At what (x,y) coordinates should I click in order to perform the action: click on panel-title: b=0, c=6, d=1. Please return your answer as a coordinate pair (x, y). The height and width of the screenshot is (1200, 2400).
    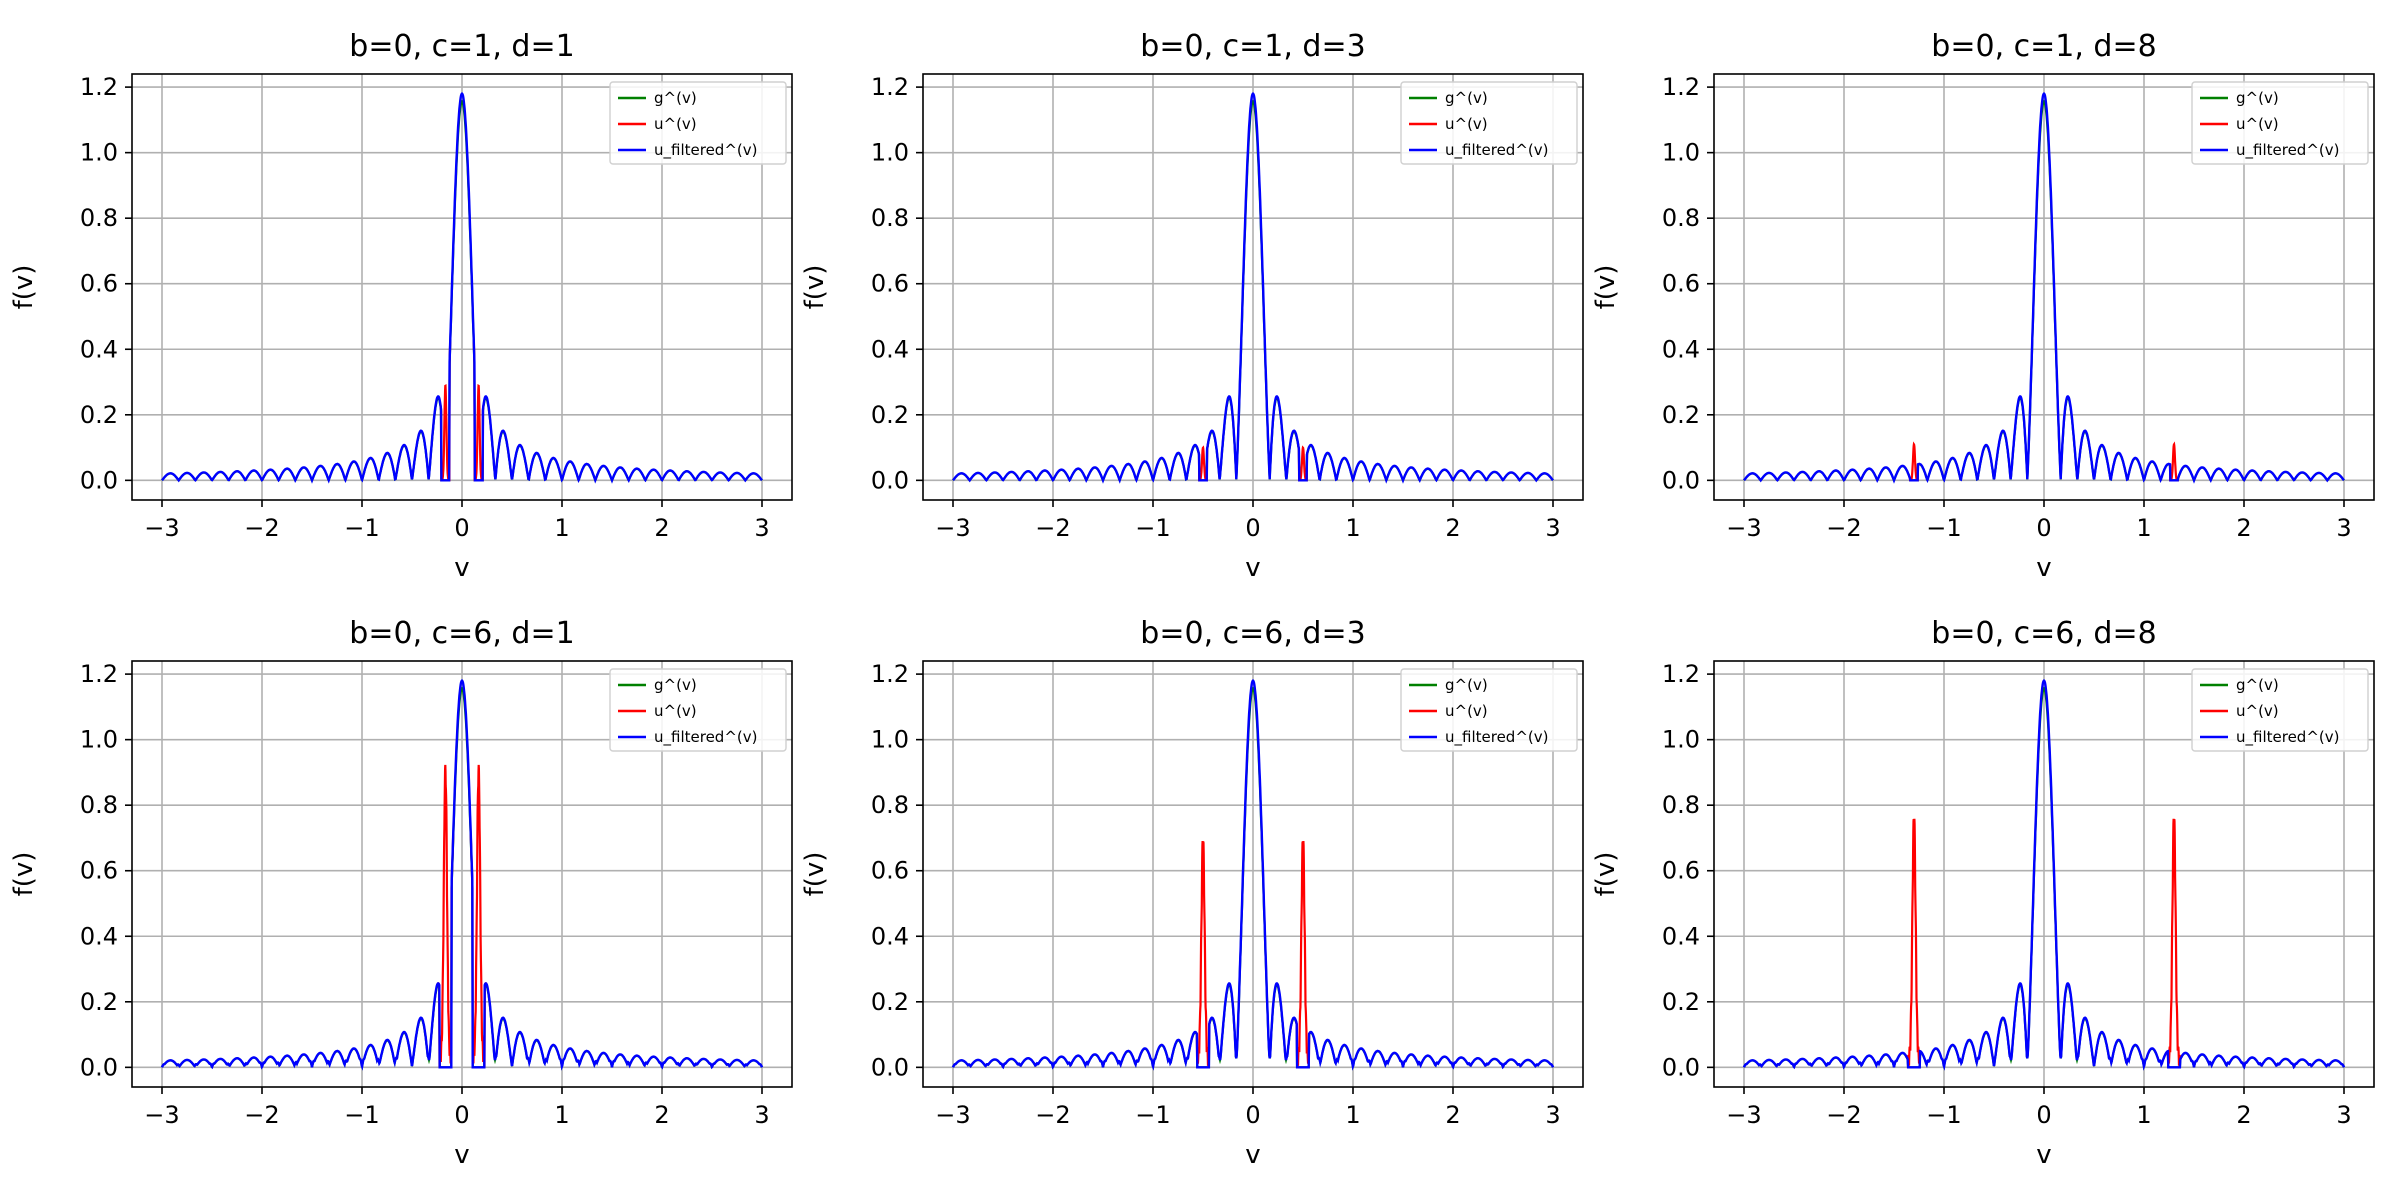
    Looking at the image, I should click on (461, 633).